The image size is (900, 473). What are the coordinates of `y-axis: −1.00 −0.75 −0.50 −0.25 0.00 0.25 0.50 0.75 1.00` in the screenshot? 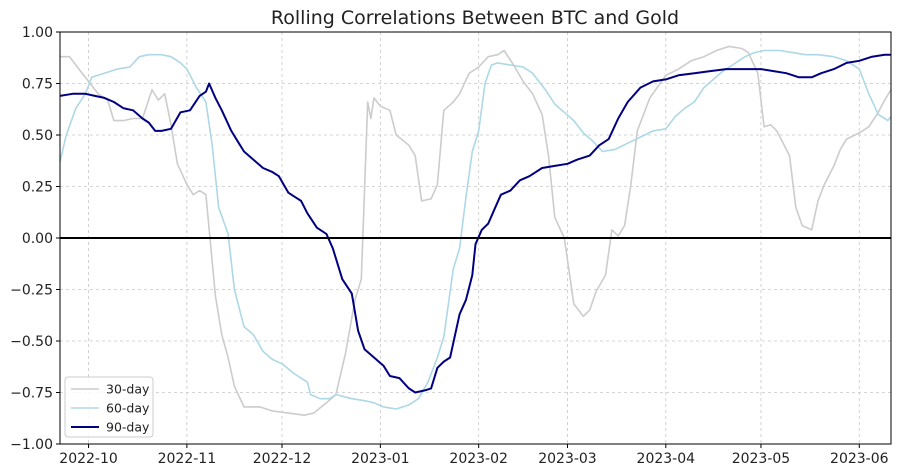 It's located at (35, 239).